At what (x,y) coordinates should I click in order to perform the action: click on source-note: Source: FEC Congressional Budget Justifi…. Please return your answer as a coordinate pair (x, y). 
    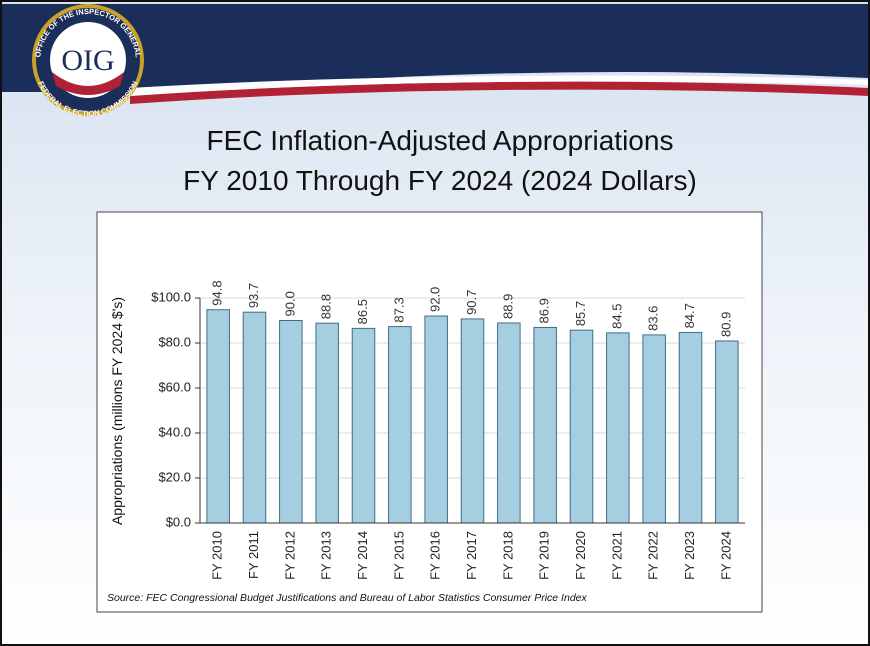
    Looking at the image, I should click on (347, 598).